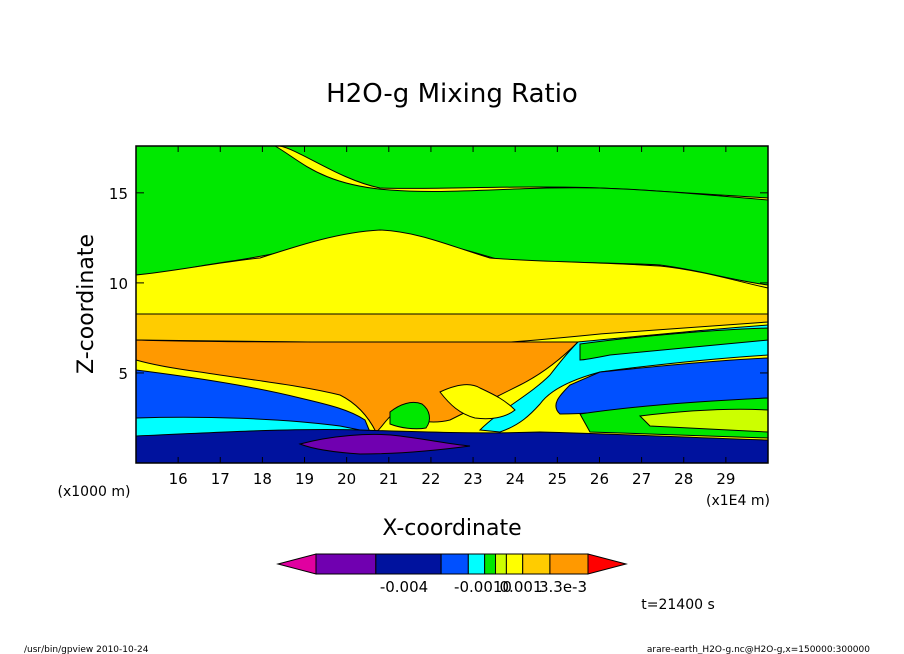  What do you see at coordinates (515, 479) in the screenshot?
I see `x-tick-label: 24` at bounding box center [515, 479].